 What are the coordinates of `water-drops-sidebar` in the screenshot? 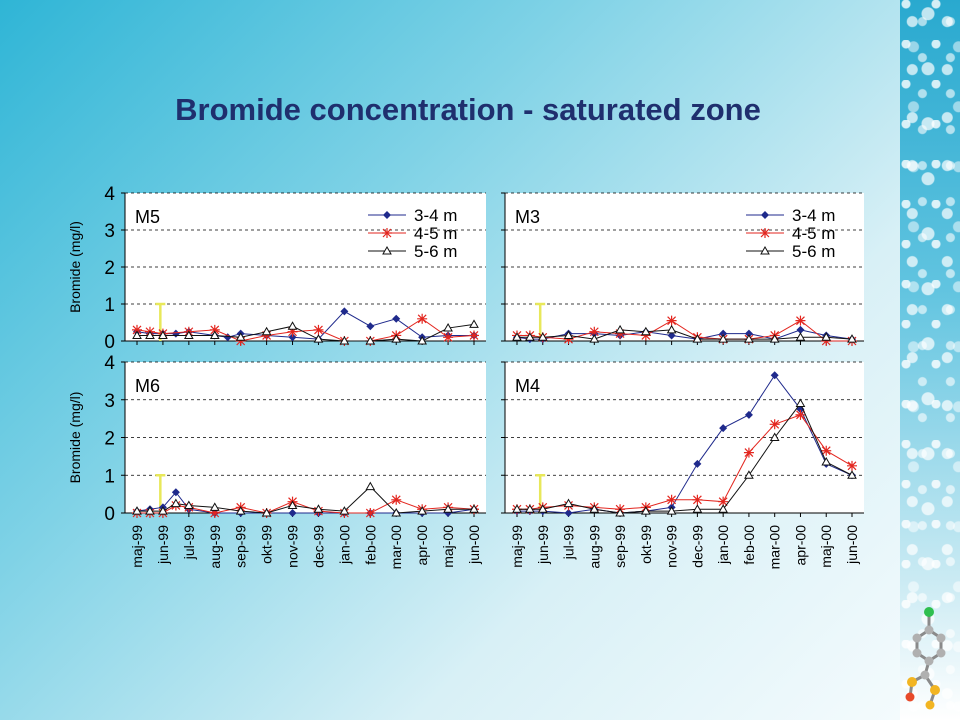 It's located at (930, 360).